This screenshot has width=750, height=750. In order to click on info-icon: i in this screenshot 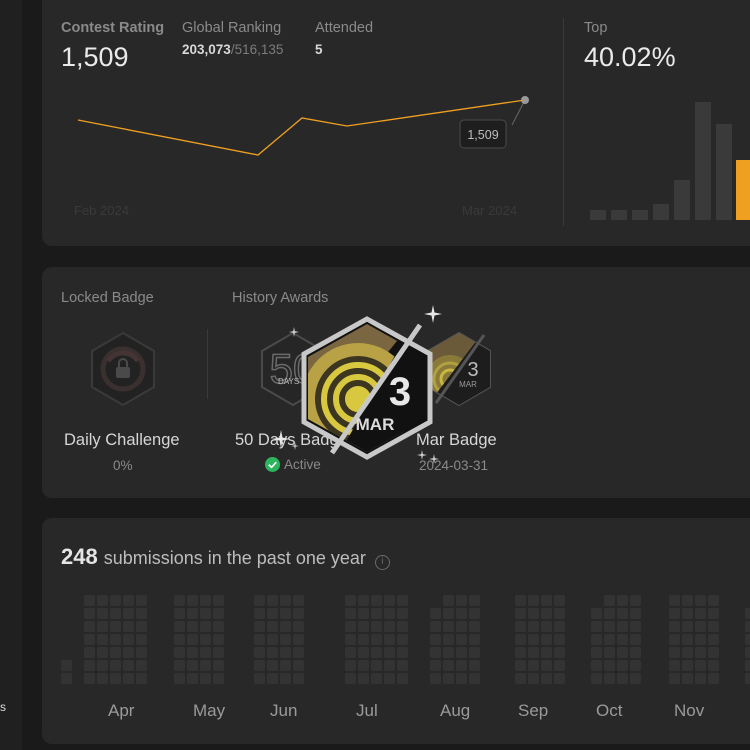, I will do `click(382, 562)`.